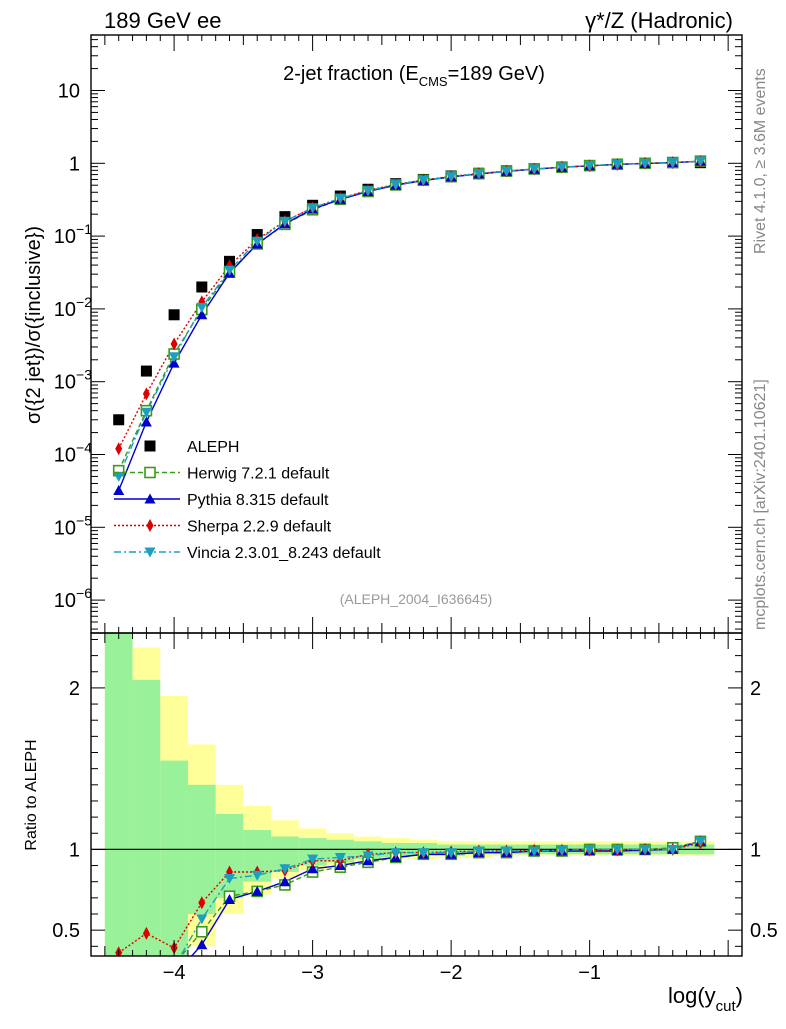 The width and height of the screenshot is (786, 1029). What do you see at coordinates (66, 931) in the screenshot?
I see `ratio-y-tick-label-left: 0.5` at bounding box center [66, 931].